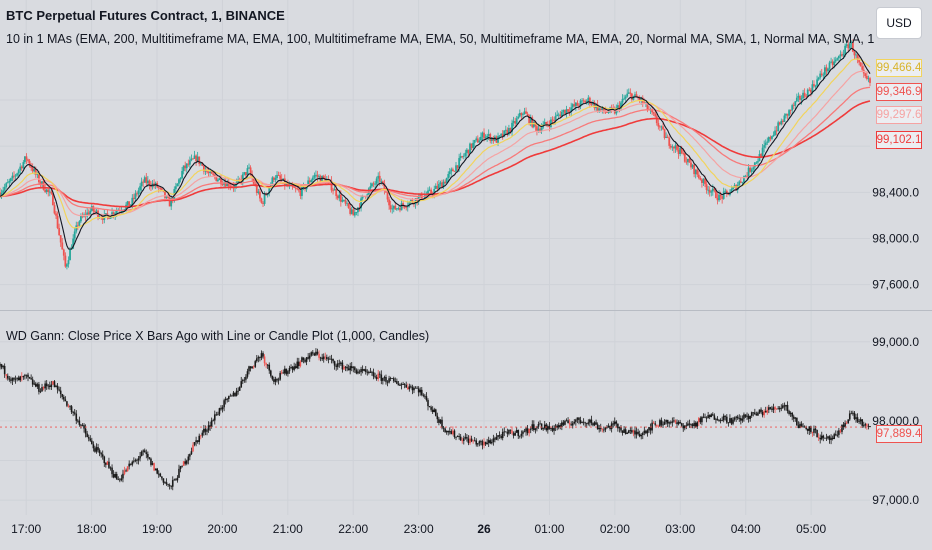 The image size is (932, 550). What do you see at coordinates (899, 23) in the screenshot?
I see `currency-button: USD` at bounding box center [899, 23].